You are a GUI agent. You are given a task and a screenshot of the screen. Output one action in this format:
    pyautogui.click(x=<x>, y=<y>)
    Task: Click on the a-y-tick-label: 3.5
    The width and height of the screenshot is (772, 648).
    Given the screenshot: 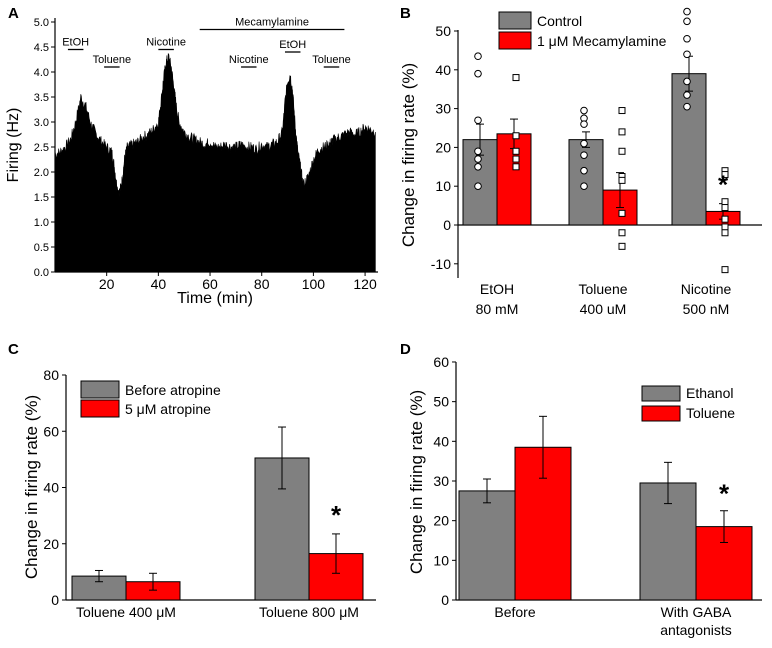 What is the action you would take?
    pyautogui.click(x=41, y=98)
    